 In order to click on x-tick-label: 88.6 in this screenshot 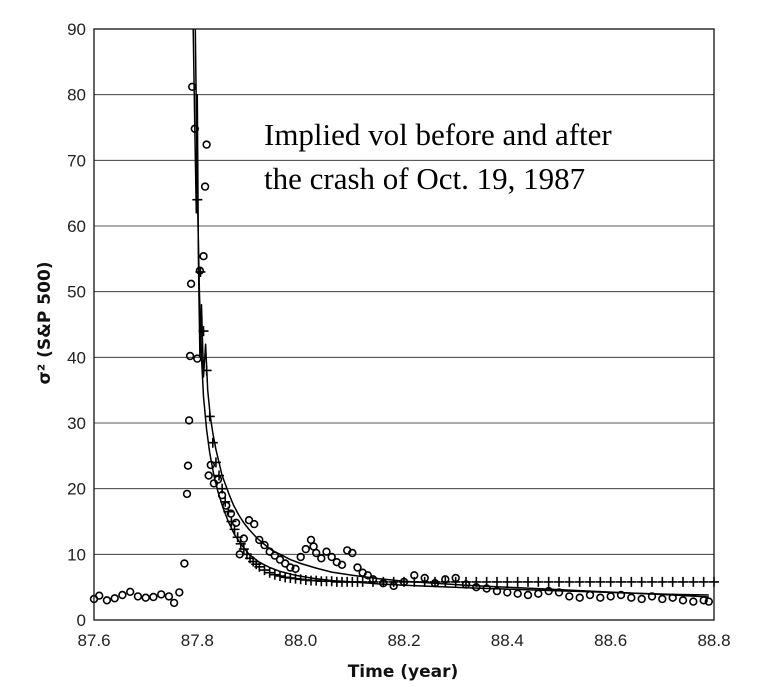, I will do `click(610, 640)`.